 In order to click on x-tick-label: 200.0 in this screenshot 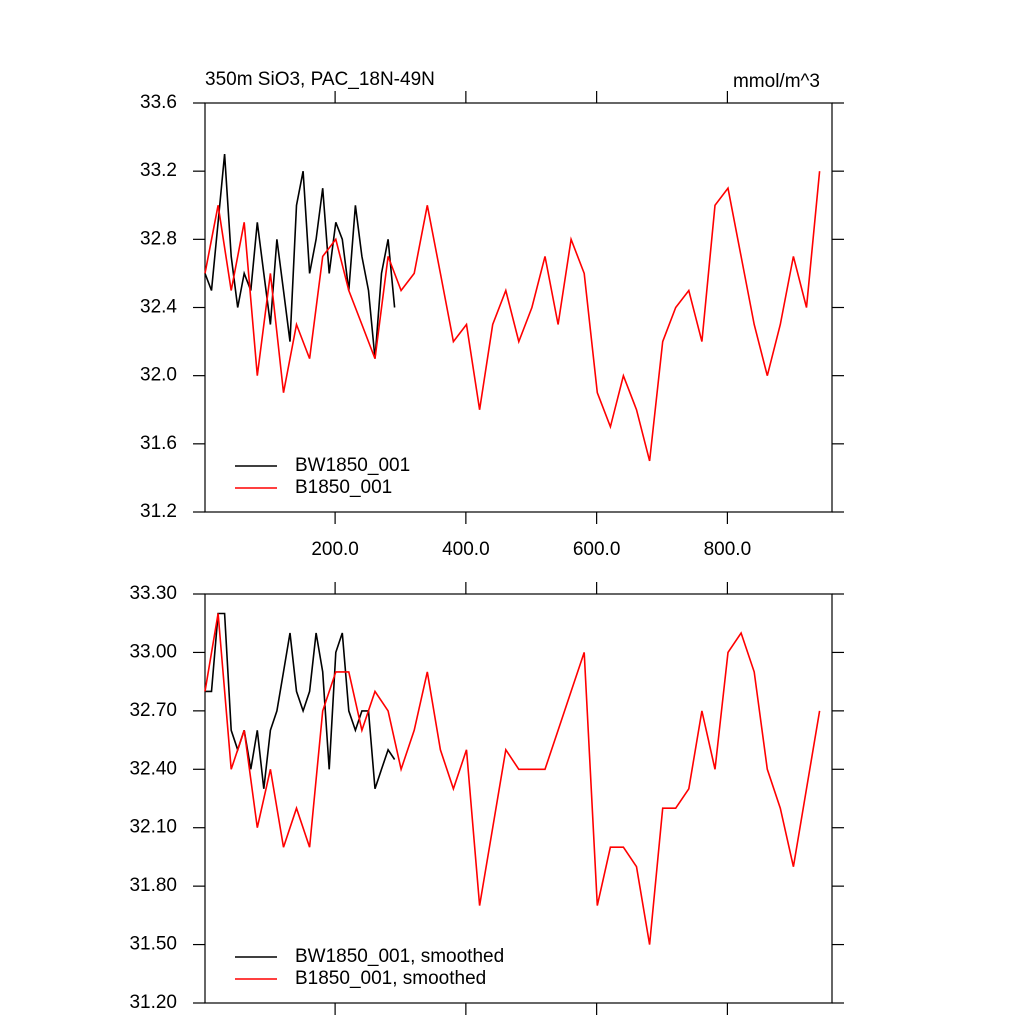, I will do `click(335, 549)`.